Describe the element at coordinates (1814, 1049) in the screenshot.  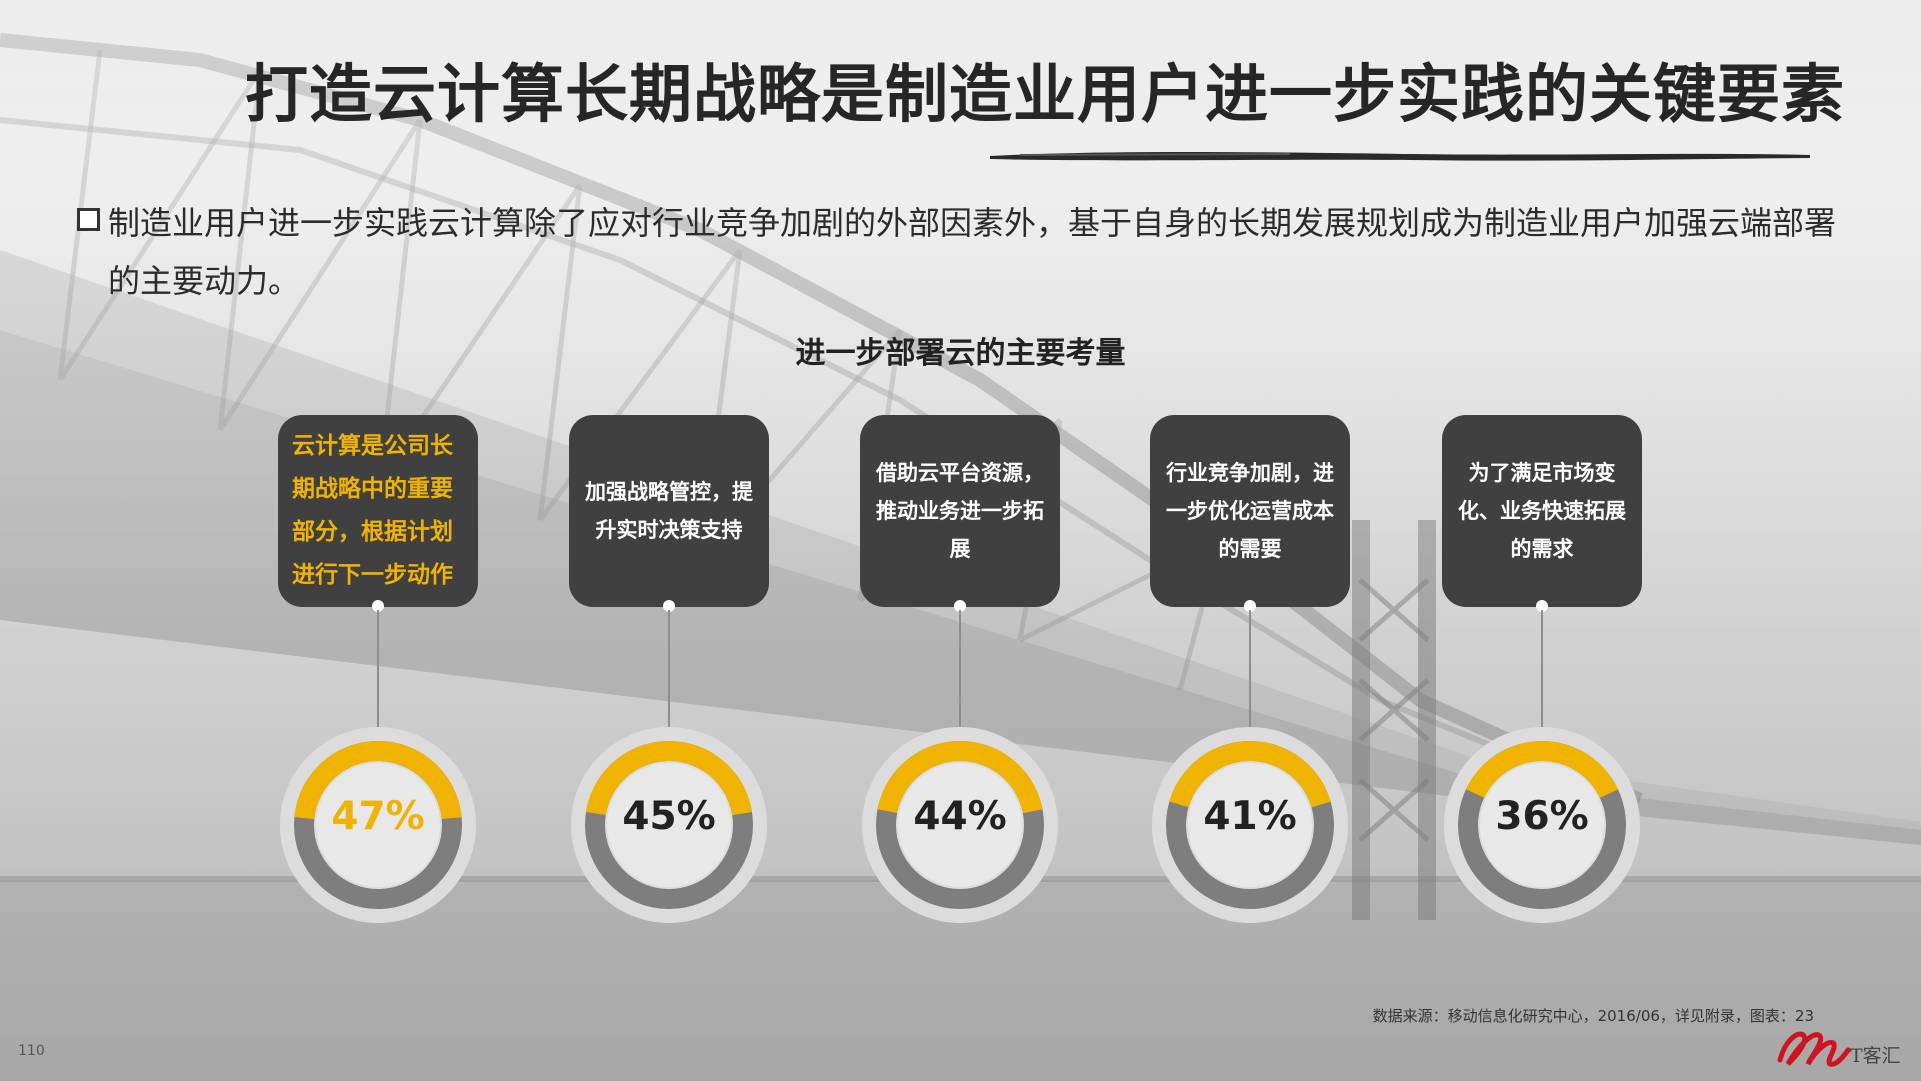
I see `logo-mark-icon` at that location.